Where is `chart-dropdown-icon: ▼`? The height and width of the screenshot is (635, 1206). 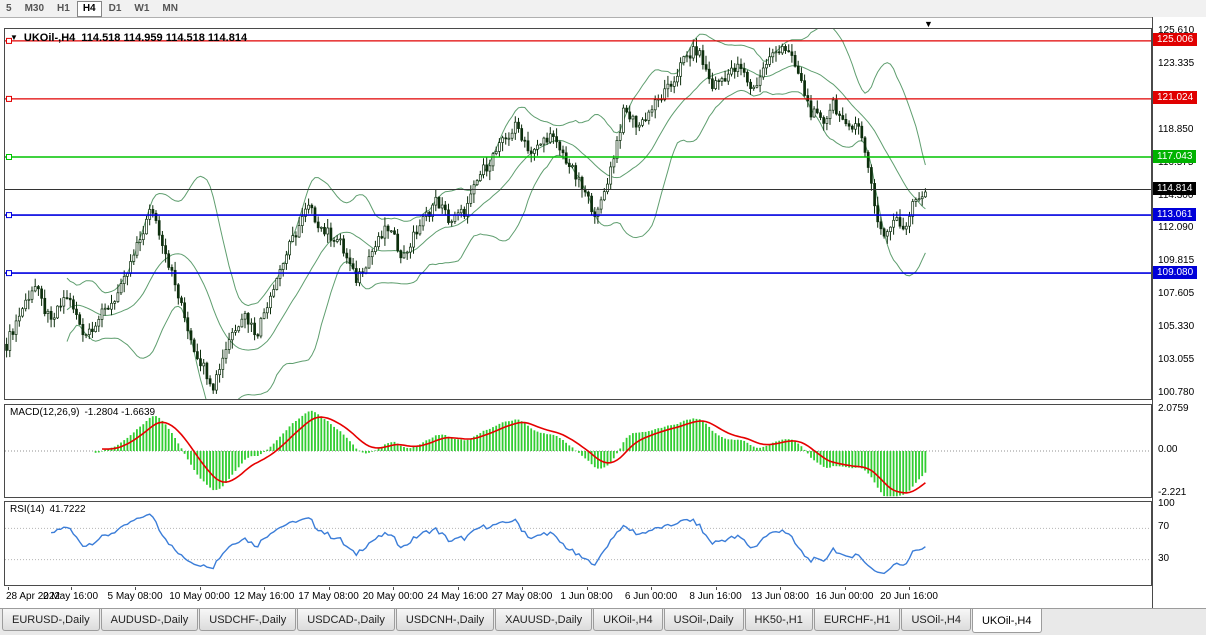
chart-dropdown-icon: ▼ is located at coordinates (14, 37).